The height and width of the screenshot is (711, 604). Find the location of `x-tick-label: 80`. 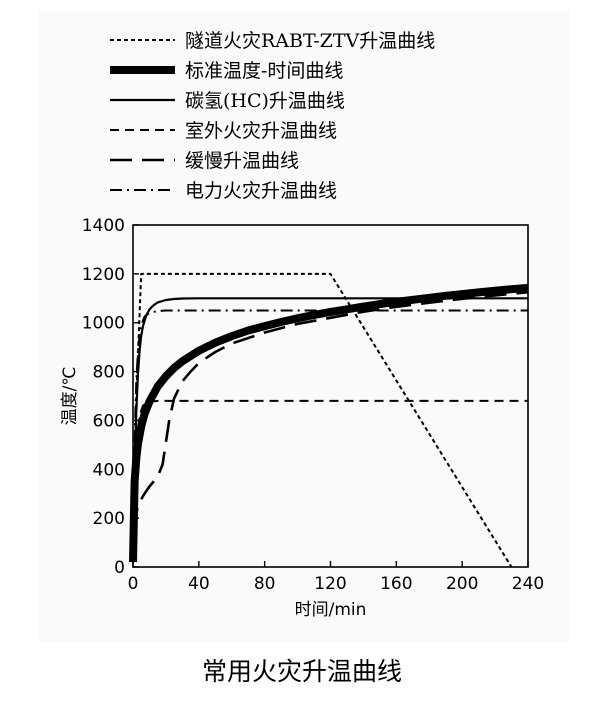

x-tick-label: 80 is located at coordinates (265, 584).